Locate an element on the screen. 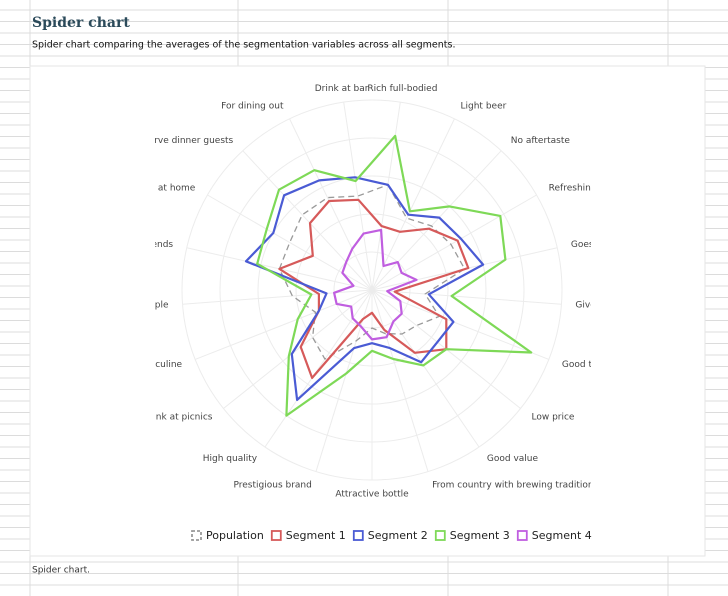 The height and width of the screenshot is (596, 728). legend-label: Segment 1 is located at coordinates (316, 535).